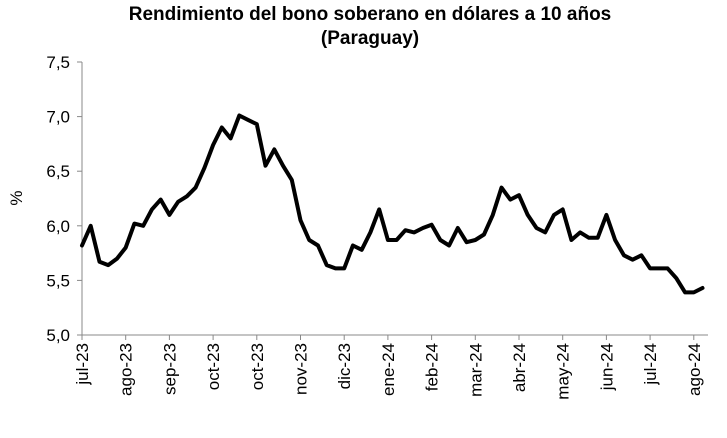  I want to click on x-tick-label: feb-24, so click(432, 367).